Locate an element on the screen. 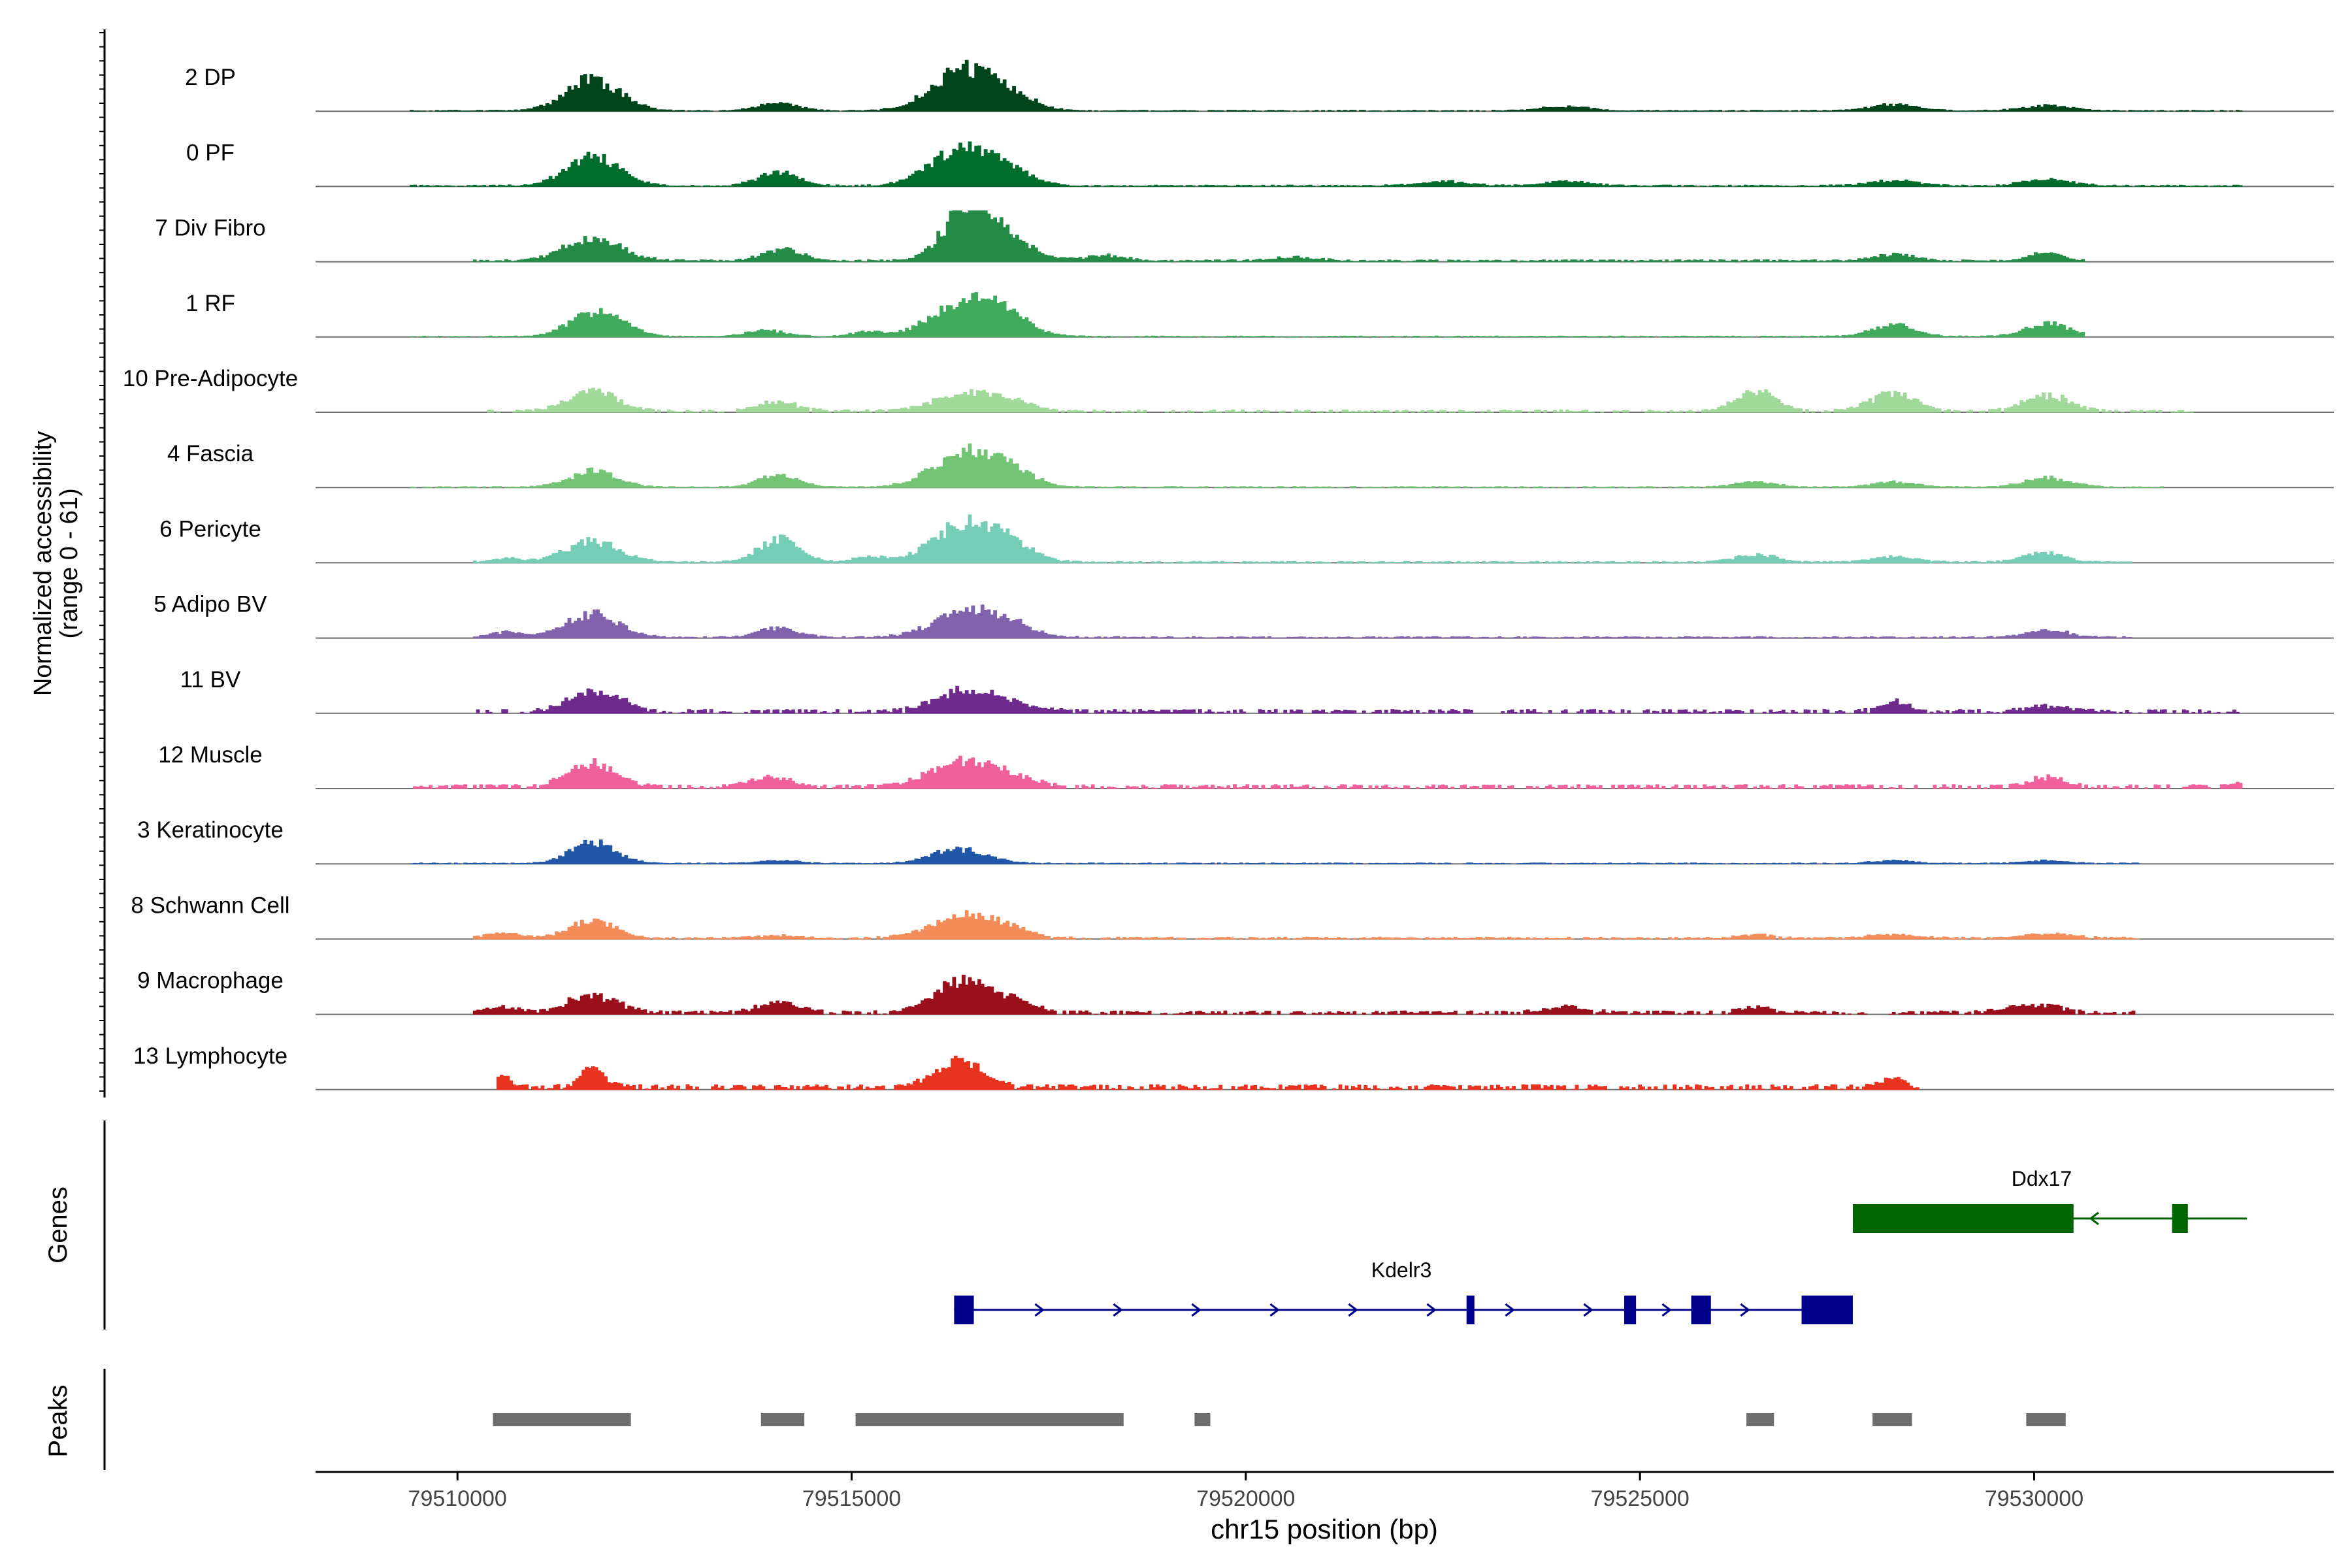 The height and width of the screenshot is (1568, 2352). track-label: 3 Keratinocyte is located at coordinates (210, 830).